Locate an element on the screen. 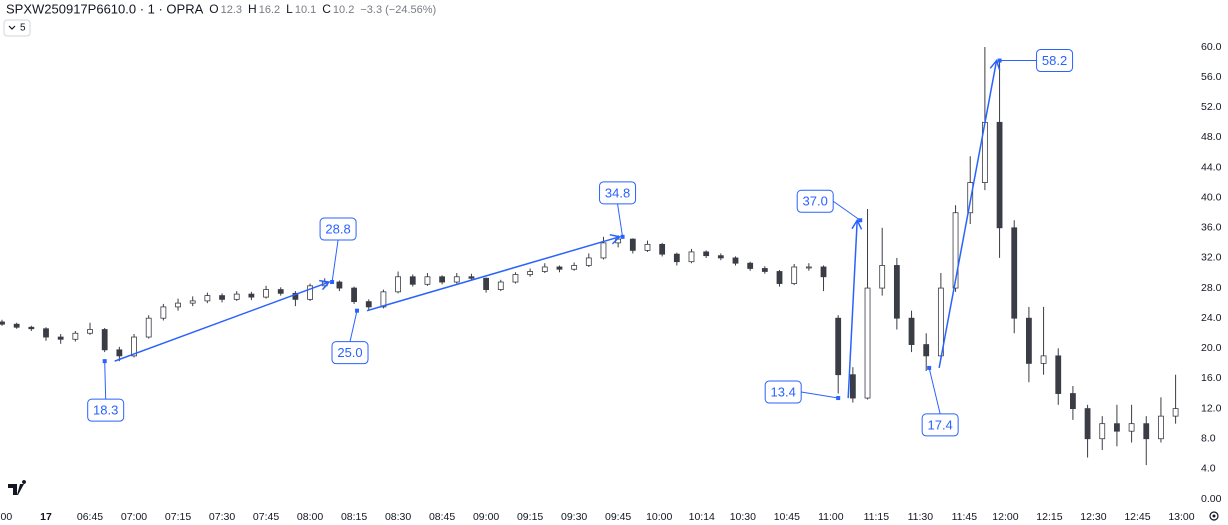 The image size is (1228, 525). legend-value: 16.2 is located at coordinates (269, 10).